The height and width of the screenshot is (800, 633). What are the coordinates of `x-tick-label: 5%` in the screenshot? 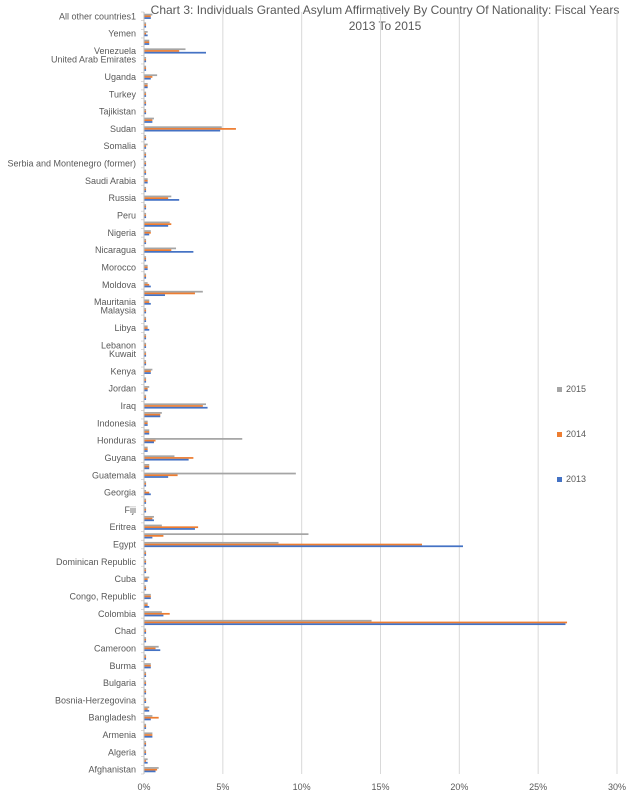 It's located at (222, 787).